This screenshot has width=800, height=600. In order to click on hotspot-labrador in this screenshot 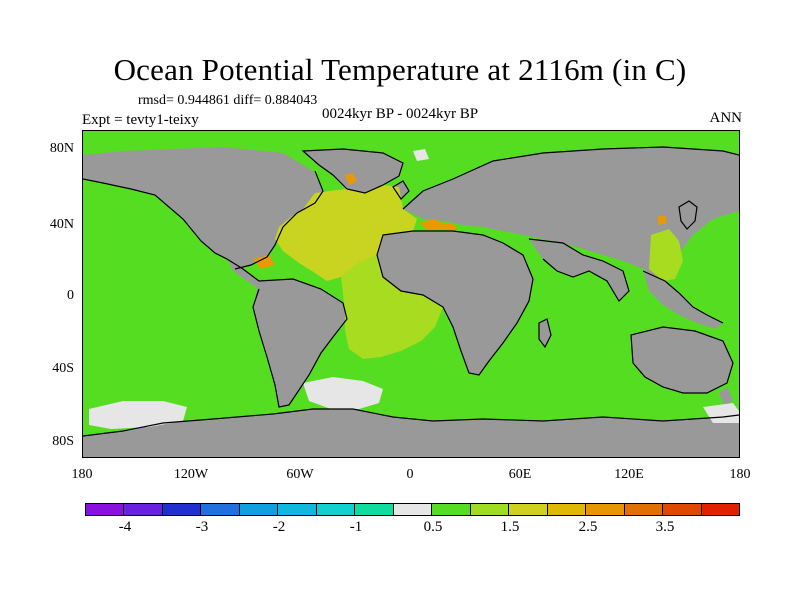, I will do `click(351, 179)`.